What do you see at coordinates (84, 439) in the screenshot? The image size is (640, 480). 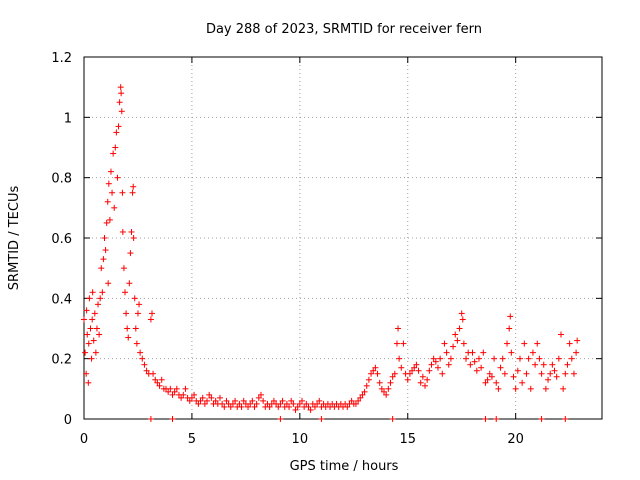 I see `x-tick-label: 0` at bounding box center [84, 439].